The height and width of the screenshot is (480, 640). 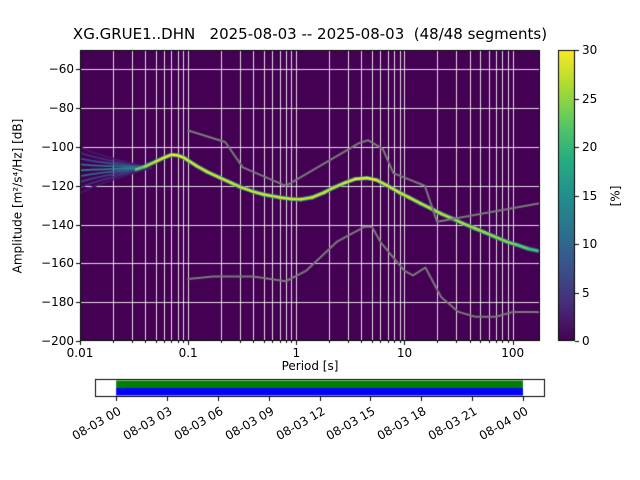 What do you see at coordinates (586, 341) in the screenshot?
I see `colorbar-tick-label: 0` at bounding box center [586, 341].